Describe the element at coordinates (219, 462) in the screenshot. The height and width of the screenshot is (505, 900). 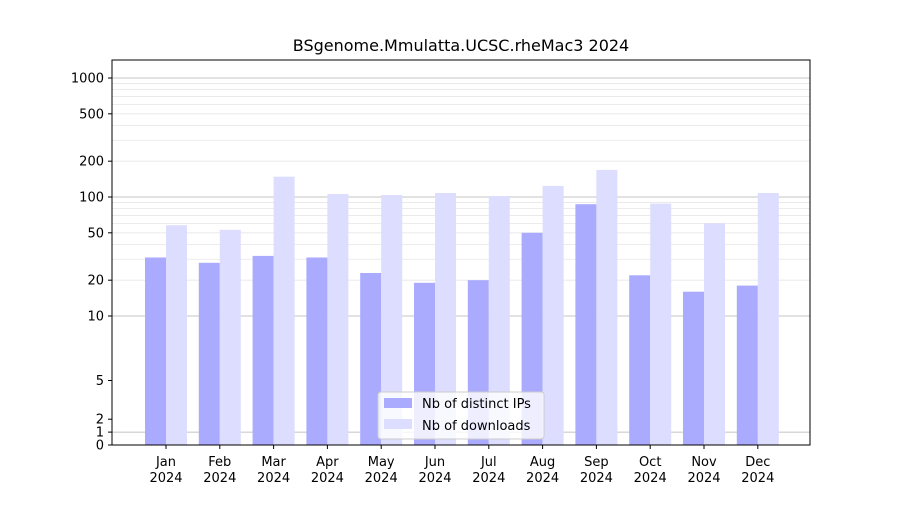
I see `x-tick-label-month: Feb` at that location.